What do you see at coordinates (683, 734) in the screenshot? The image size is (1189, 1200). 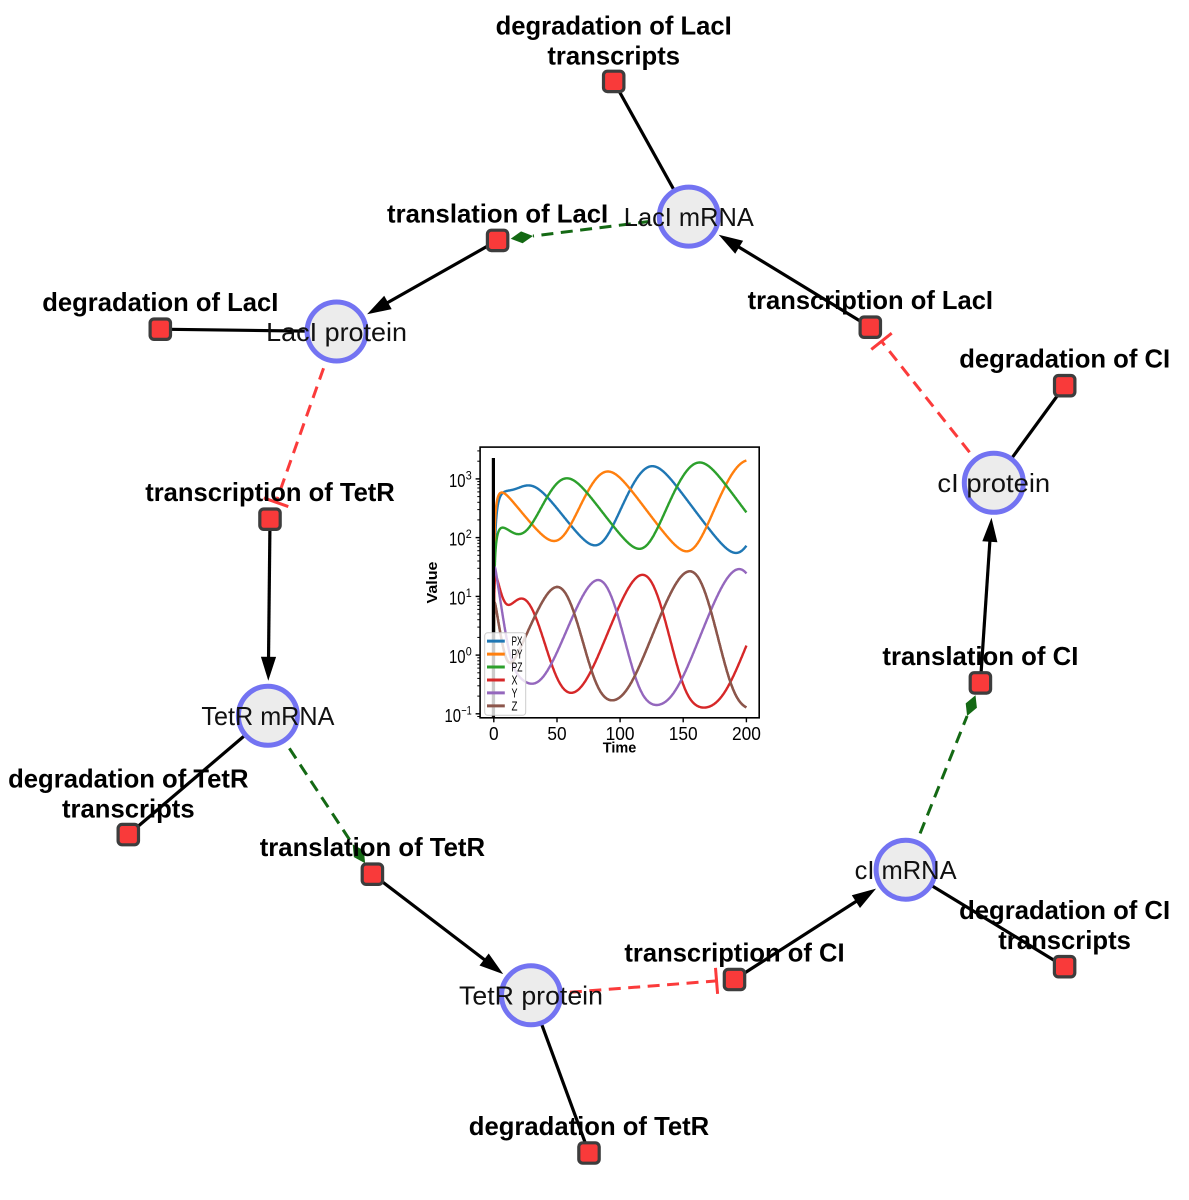 I see `svg-text: 150` at bounding box center [683, 734].